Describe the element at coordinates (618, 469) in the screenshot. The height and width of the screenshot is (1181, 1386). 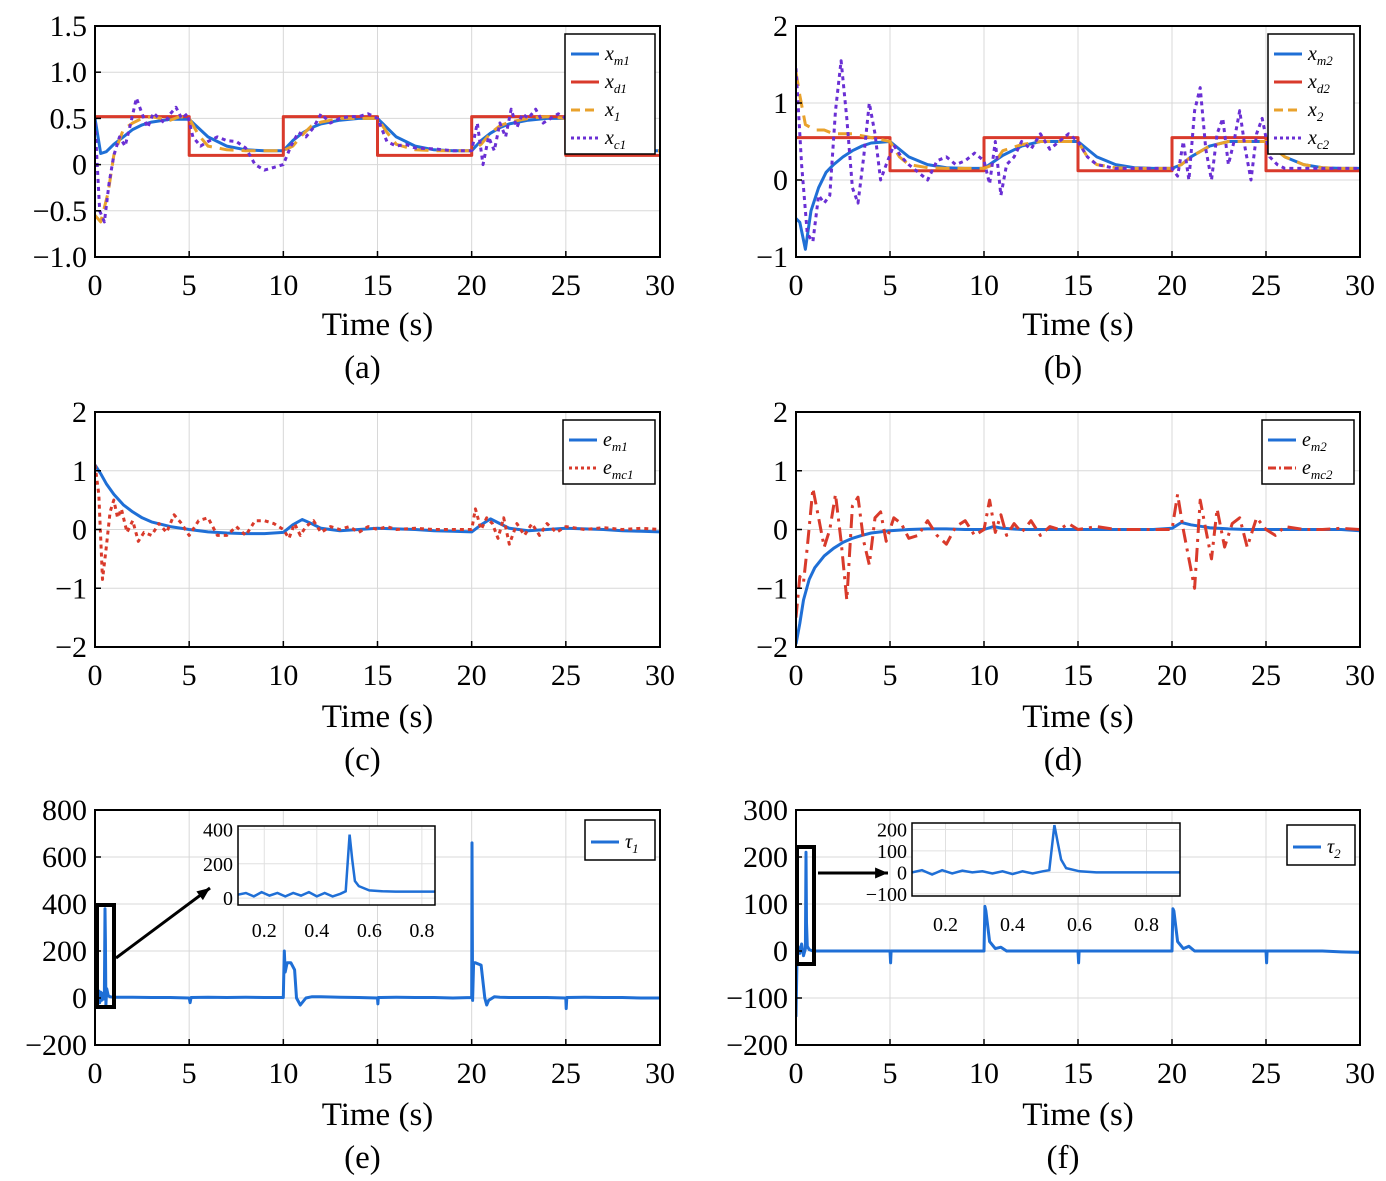
I see `legend-label: emc1` at that location.